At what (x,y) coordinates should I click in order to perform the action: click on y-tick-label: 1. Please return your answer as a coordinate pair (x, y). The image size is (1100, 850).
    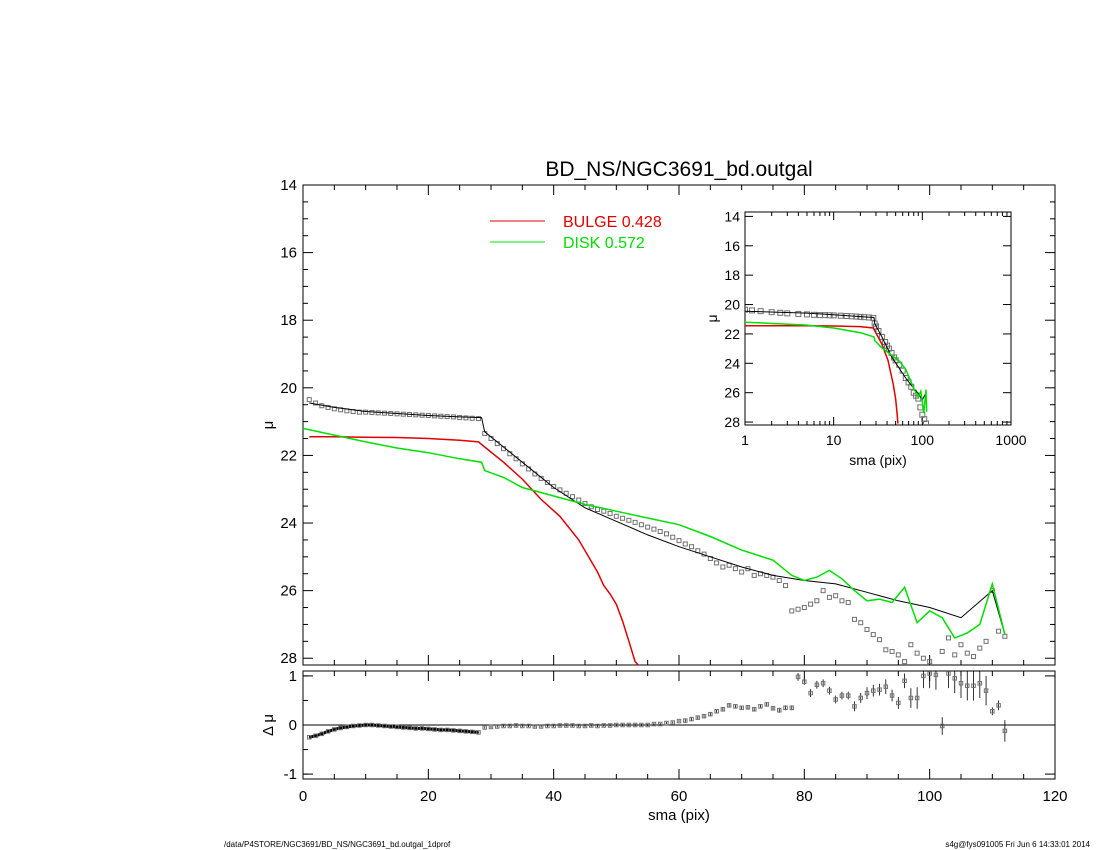
    Looking at the image, I should click on (293, 676).